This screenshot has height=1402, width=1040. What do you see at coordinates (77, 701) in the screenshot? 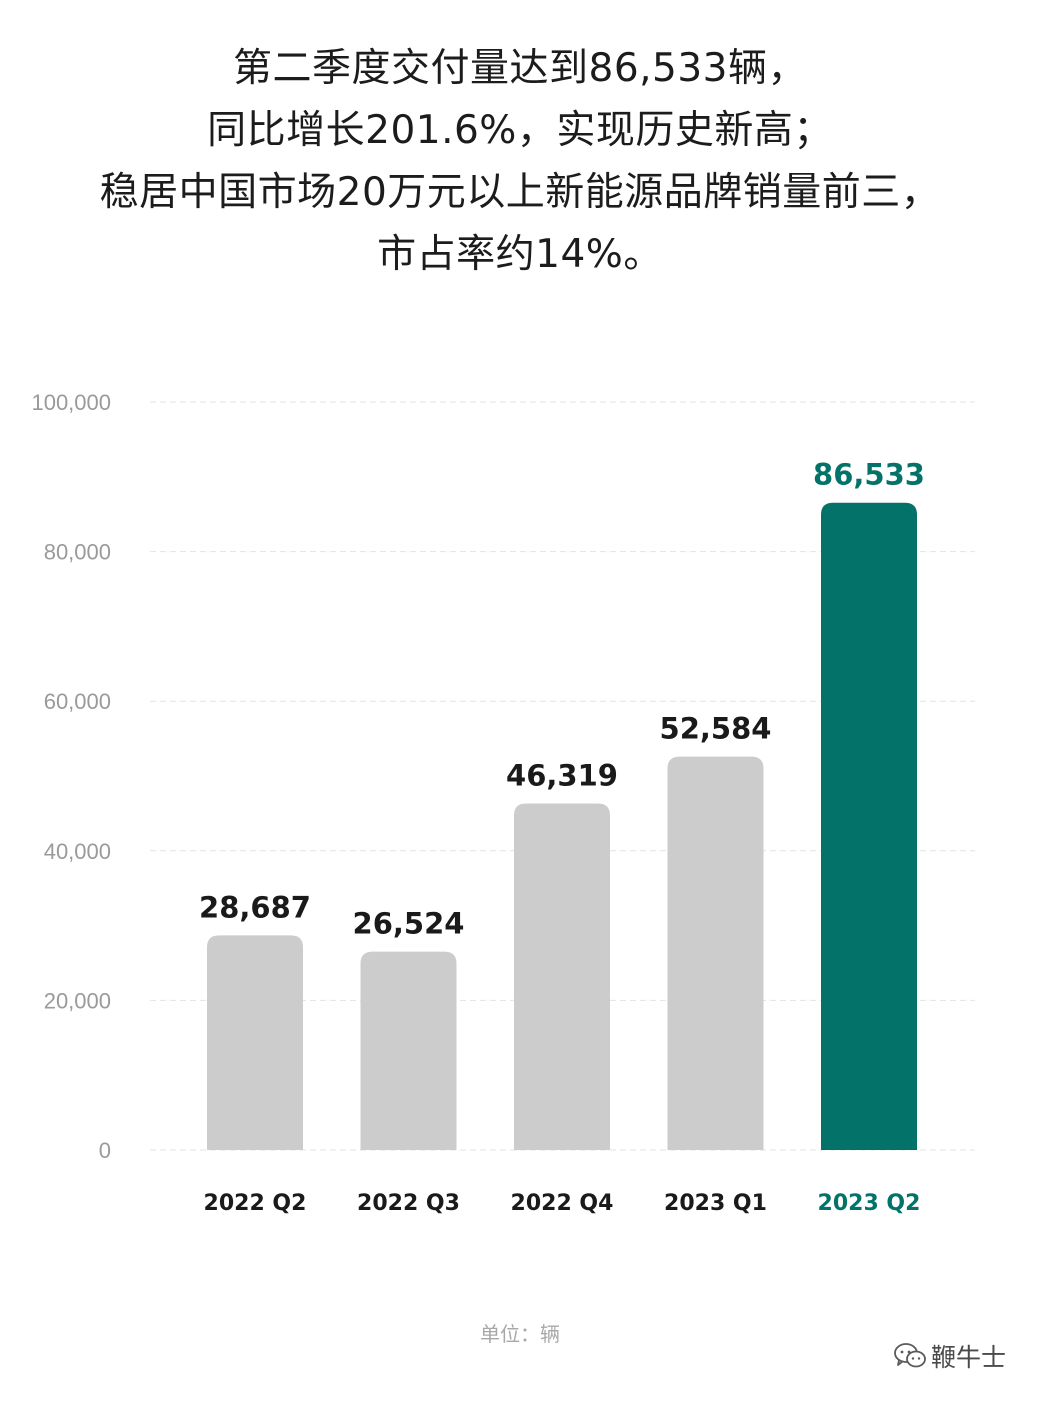
I see `y-tick-label: 60,000` at bounding box center [77, 701].